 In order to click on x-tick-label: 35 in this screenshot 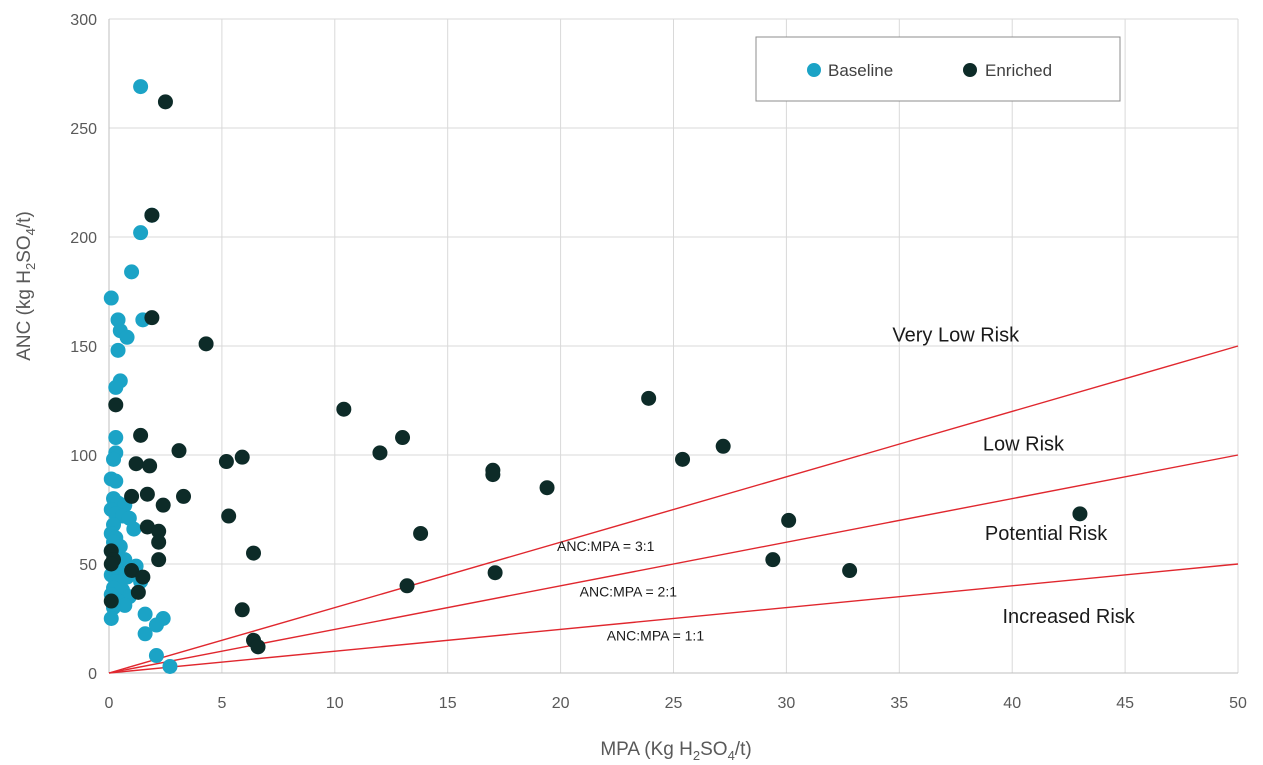, I will do `click(899, 703)`.